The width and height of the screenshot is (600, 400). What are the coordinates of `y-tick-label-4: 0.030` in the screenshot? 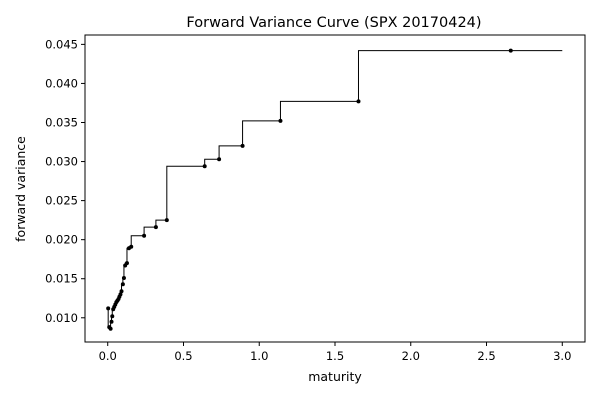 It's located at (61, 162).